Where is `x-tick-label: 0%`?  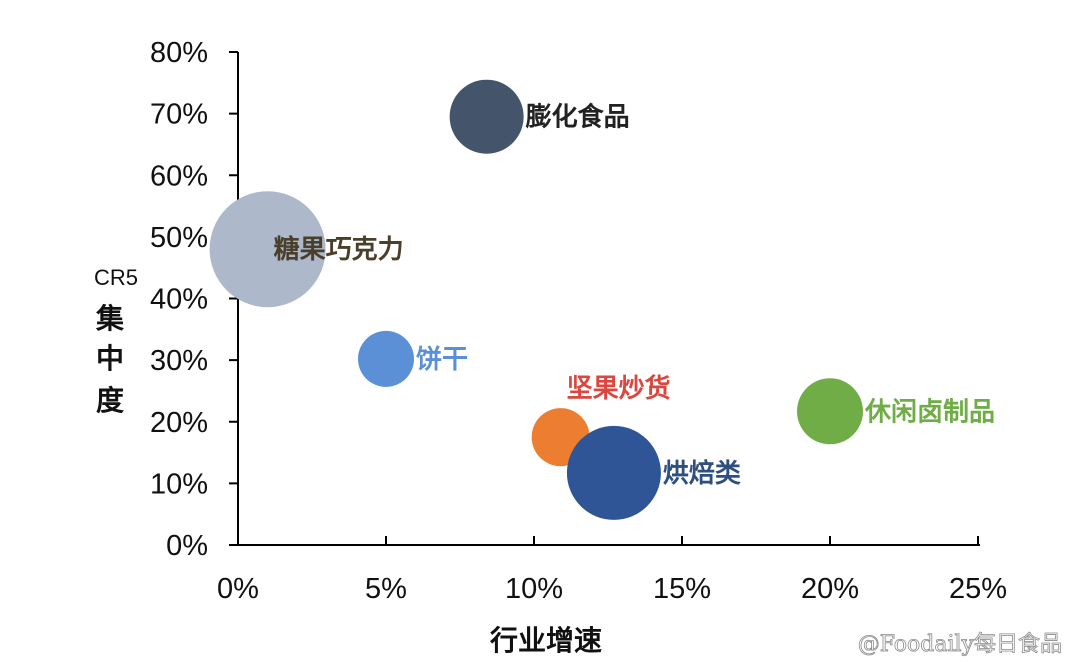
x-tick-label: 0% is located at coordinates (238, 589).